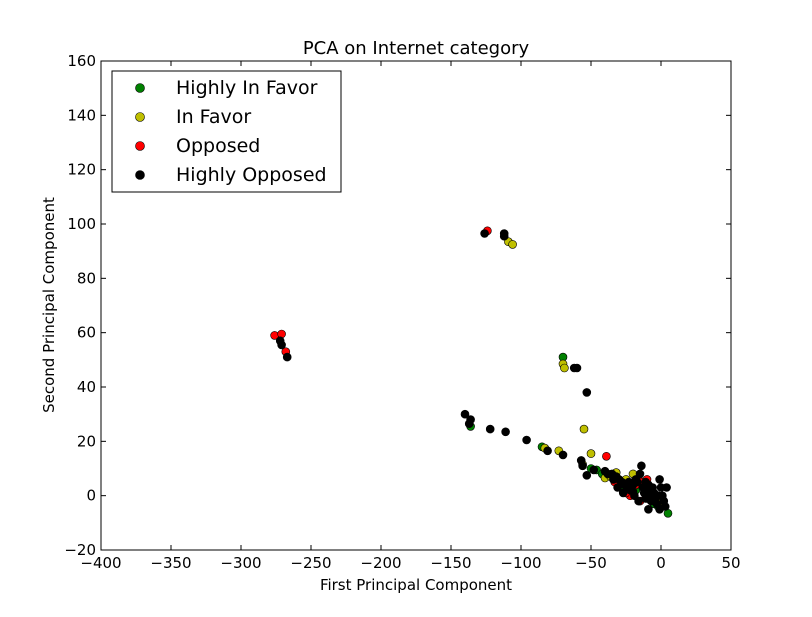  What do you see at coordinates (86, 278) in the screenshot?
I see `y-tick-label: 80` at bounding box center [86, 278].